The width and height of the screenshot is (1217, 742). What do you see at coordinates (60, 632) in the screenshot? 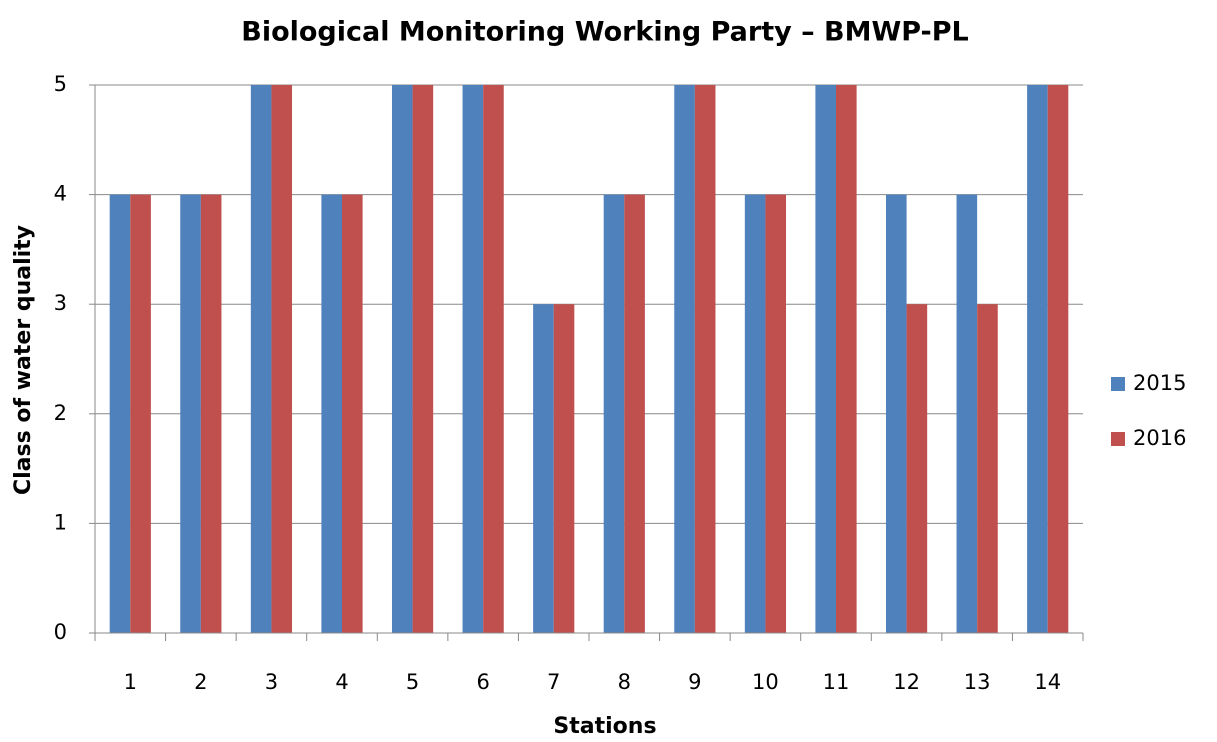
I see `y-tick-label: 0` at bounding box center [60, 632].